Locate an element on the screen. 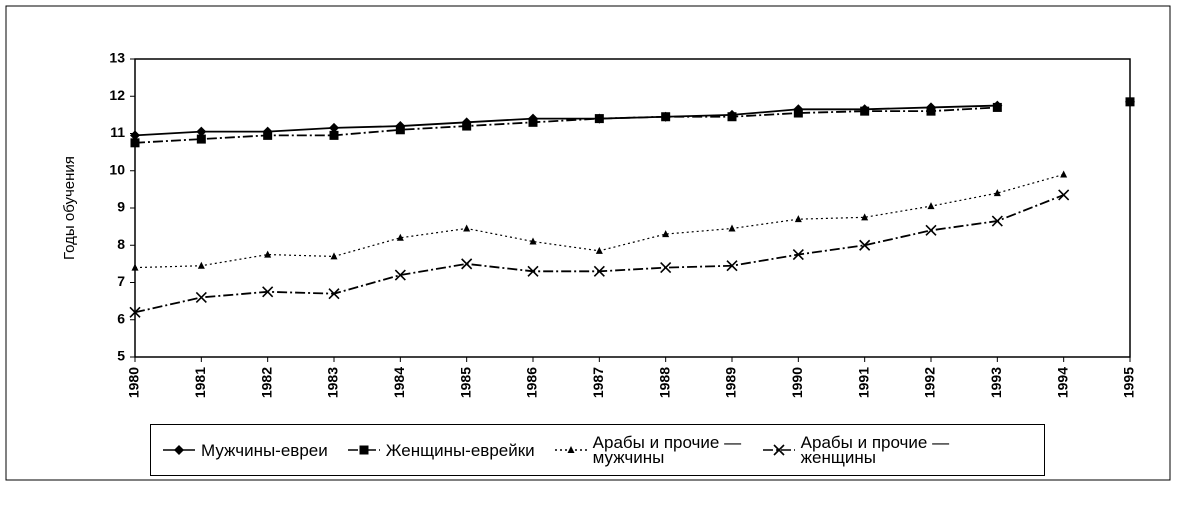 Image resolution: width=1179 pixels, height=514 pixels. x-tick-label: 1991 is located at coordinates (863, 382).